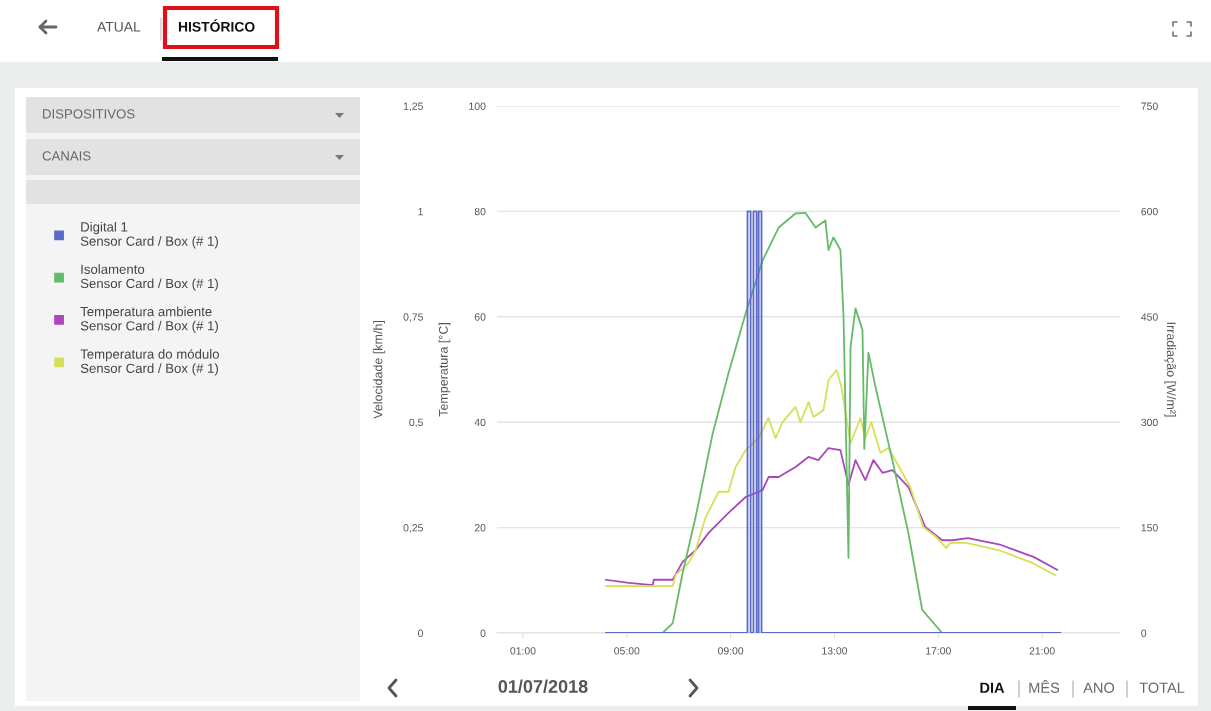 The height and width of the screenshot is (711, 1211). What do you see at coordinates (1170, 369) in the screenshot?
I see `y2-axis-title: Irradiação [W/m²]` at bounding box center [1170, 369].